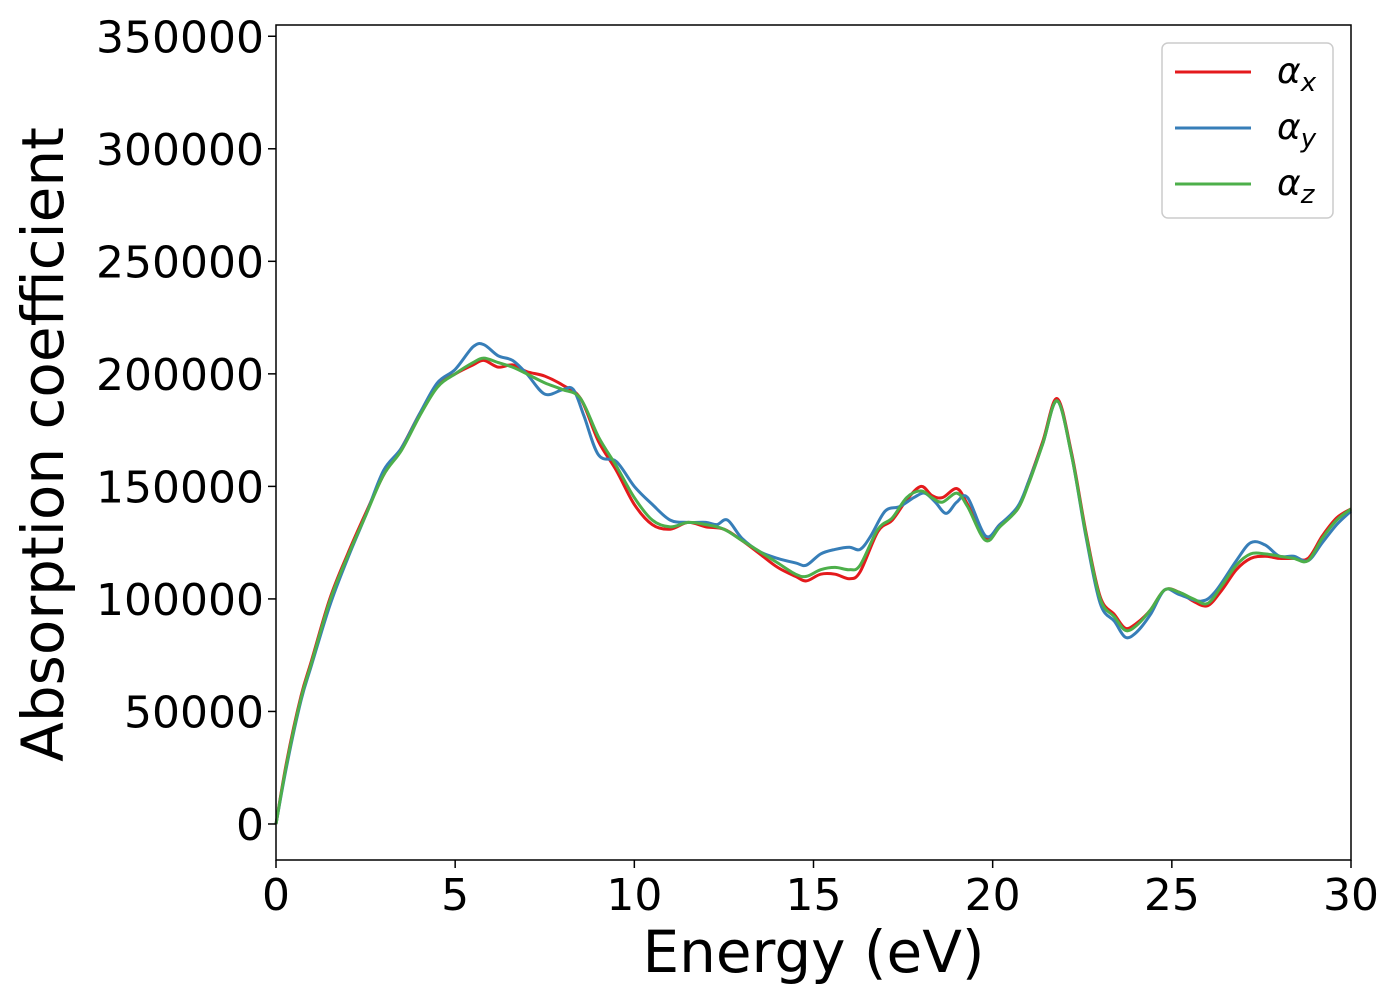 The height and width of the screenshot is (1000, 1400). I want to click on y-axis-title: Absorption coefficient, so click(43, 444).